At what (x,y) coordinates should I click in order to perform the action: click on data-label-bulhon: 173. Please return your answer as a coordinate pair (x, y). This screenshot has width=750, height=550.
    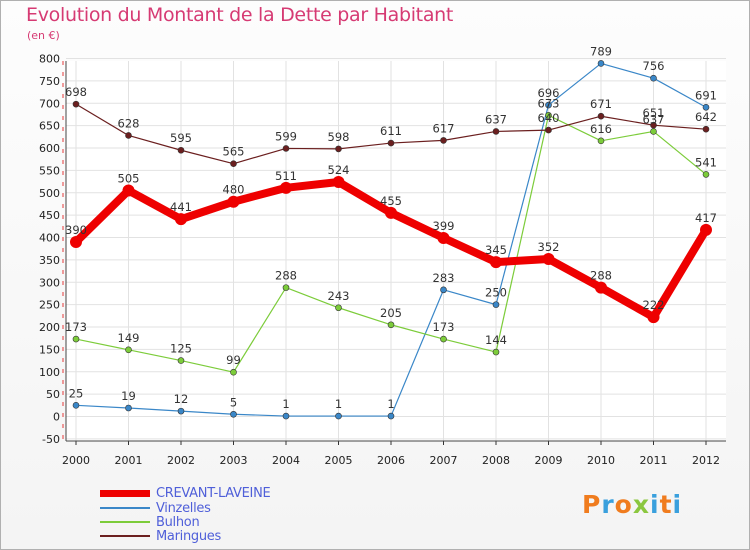
    Looking at the image, I should click on (444, 327).